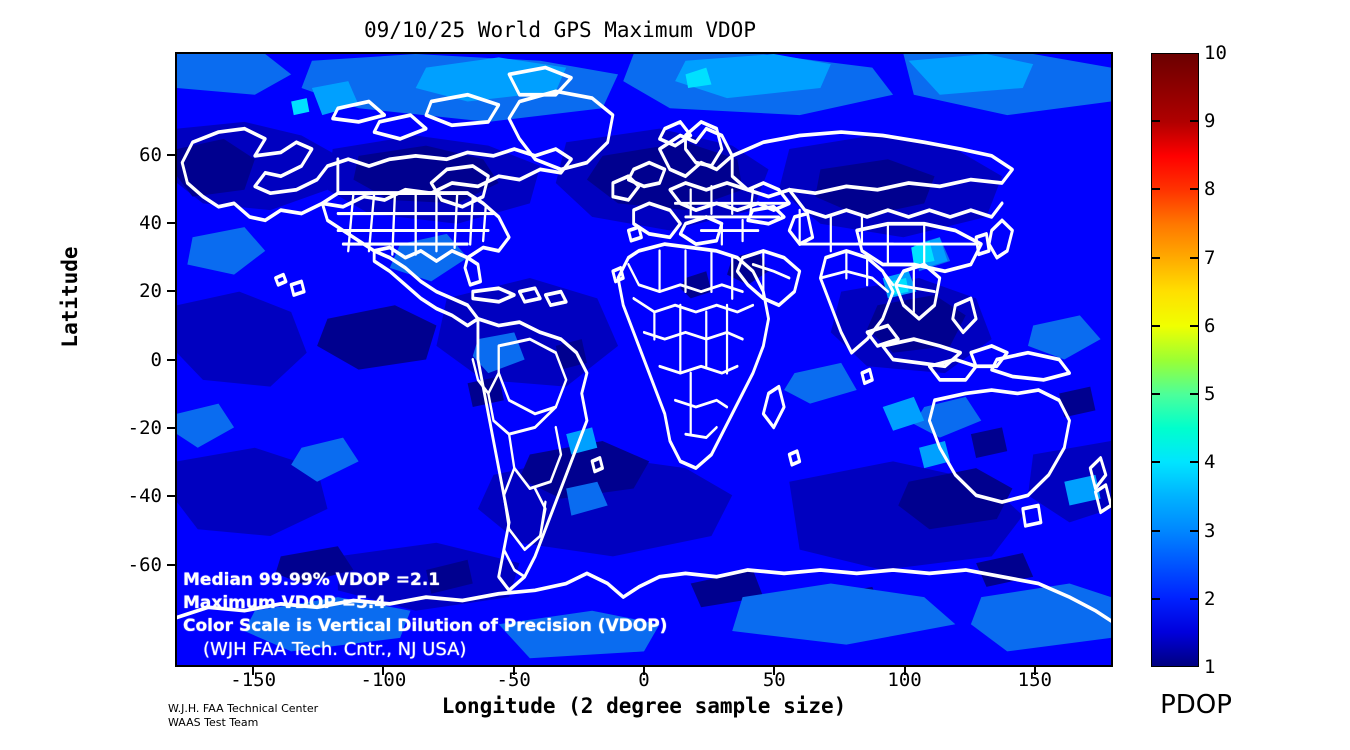  What do you see at coordinates (513, 680) in the screenshot?
I see `x-tick-label: -50` at bounding box center [513, 680].